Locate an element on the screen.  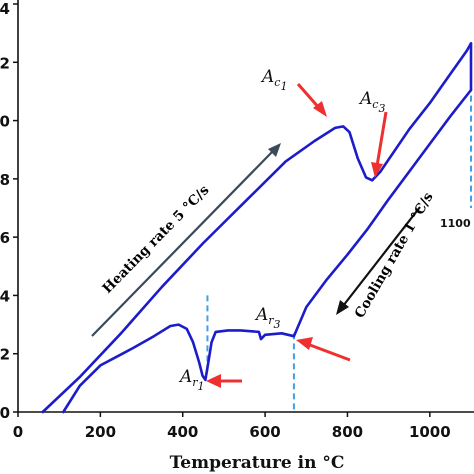
ar1-pointer-arrow is located at coordinates (224, 381).